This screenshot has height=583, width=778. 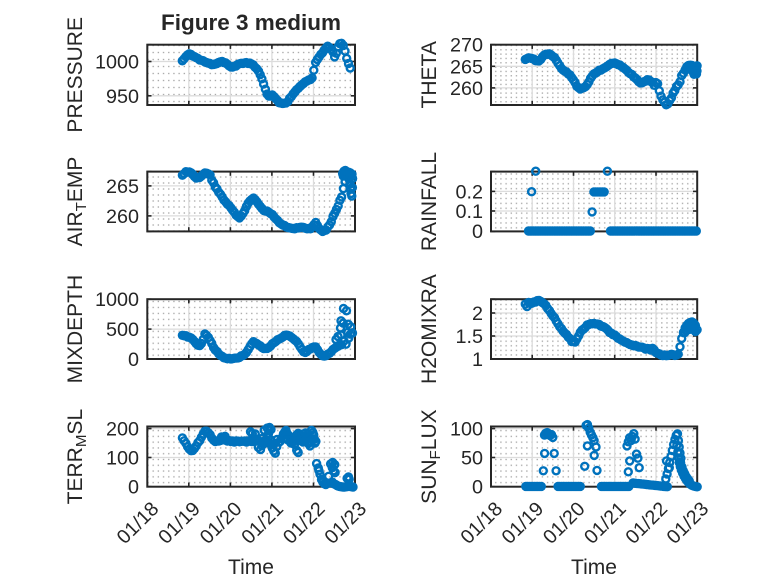 I want to click on svg-text: PRESSURE, so click(x=75, y=75).